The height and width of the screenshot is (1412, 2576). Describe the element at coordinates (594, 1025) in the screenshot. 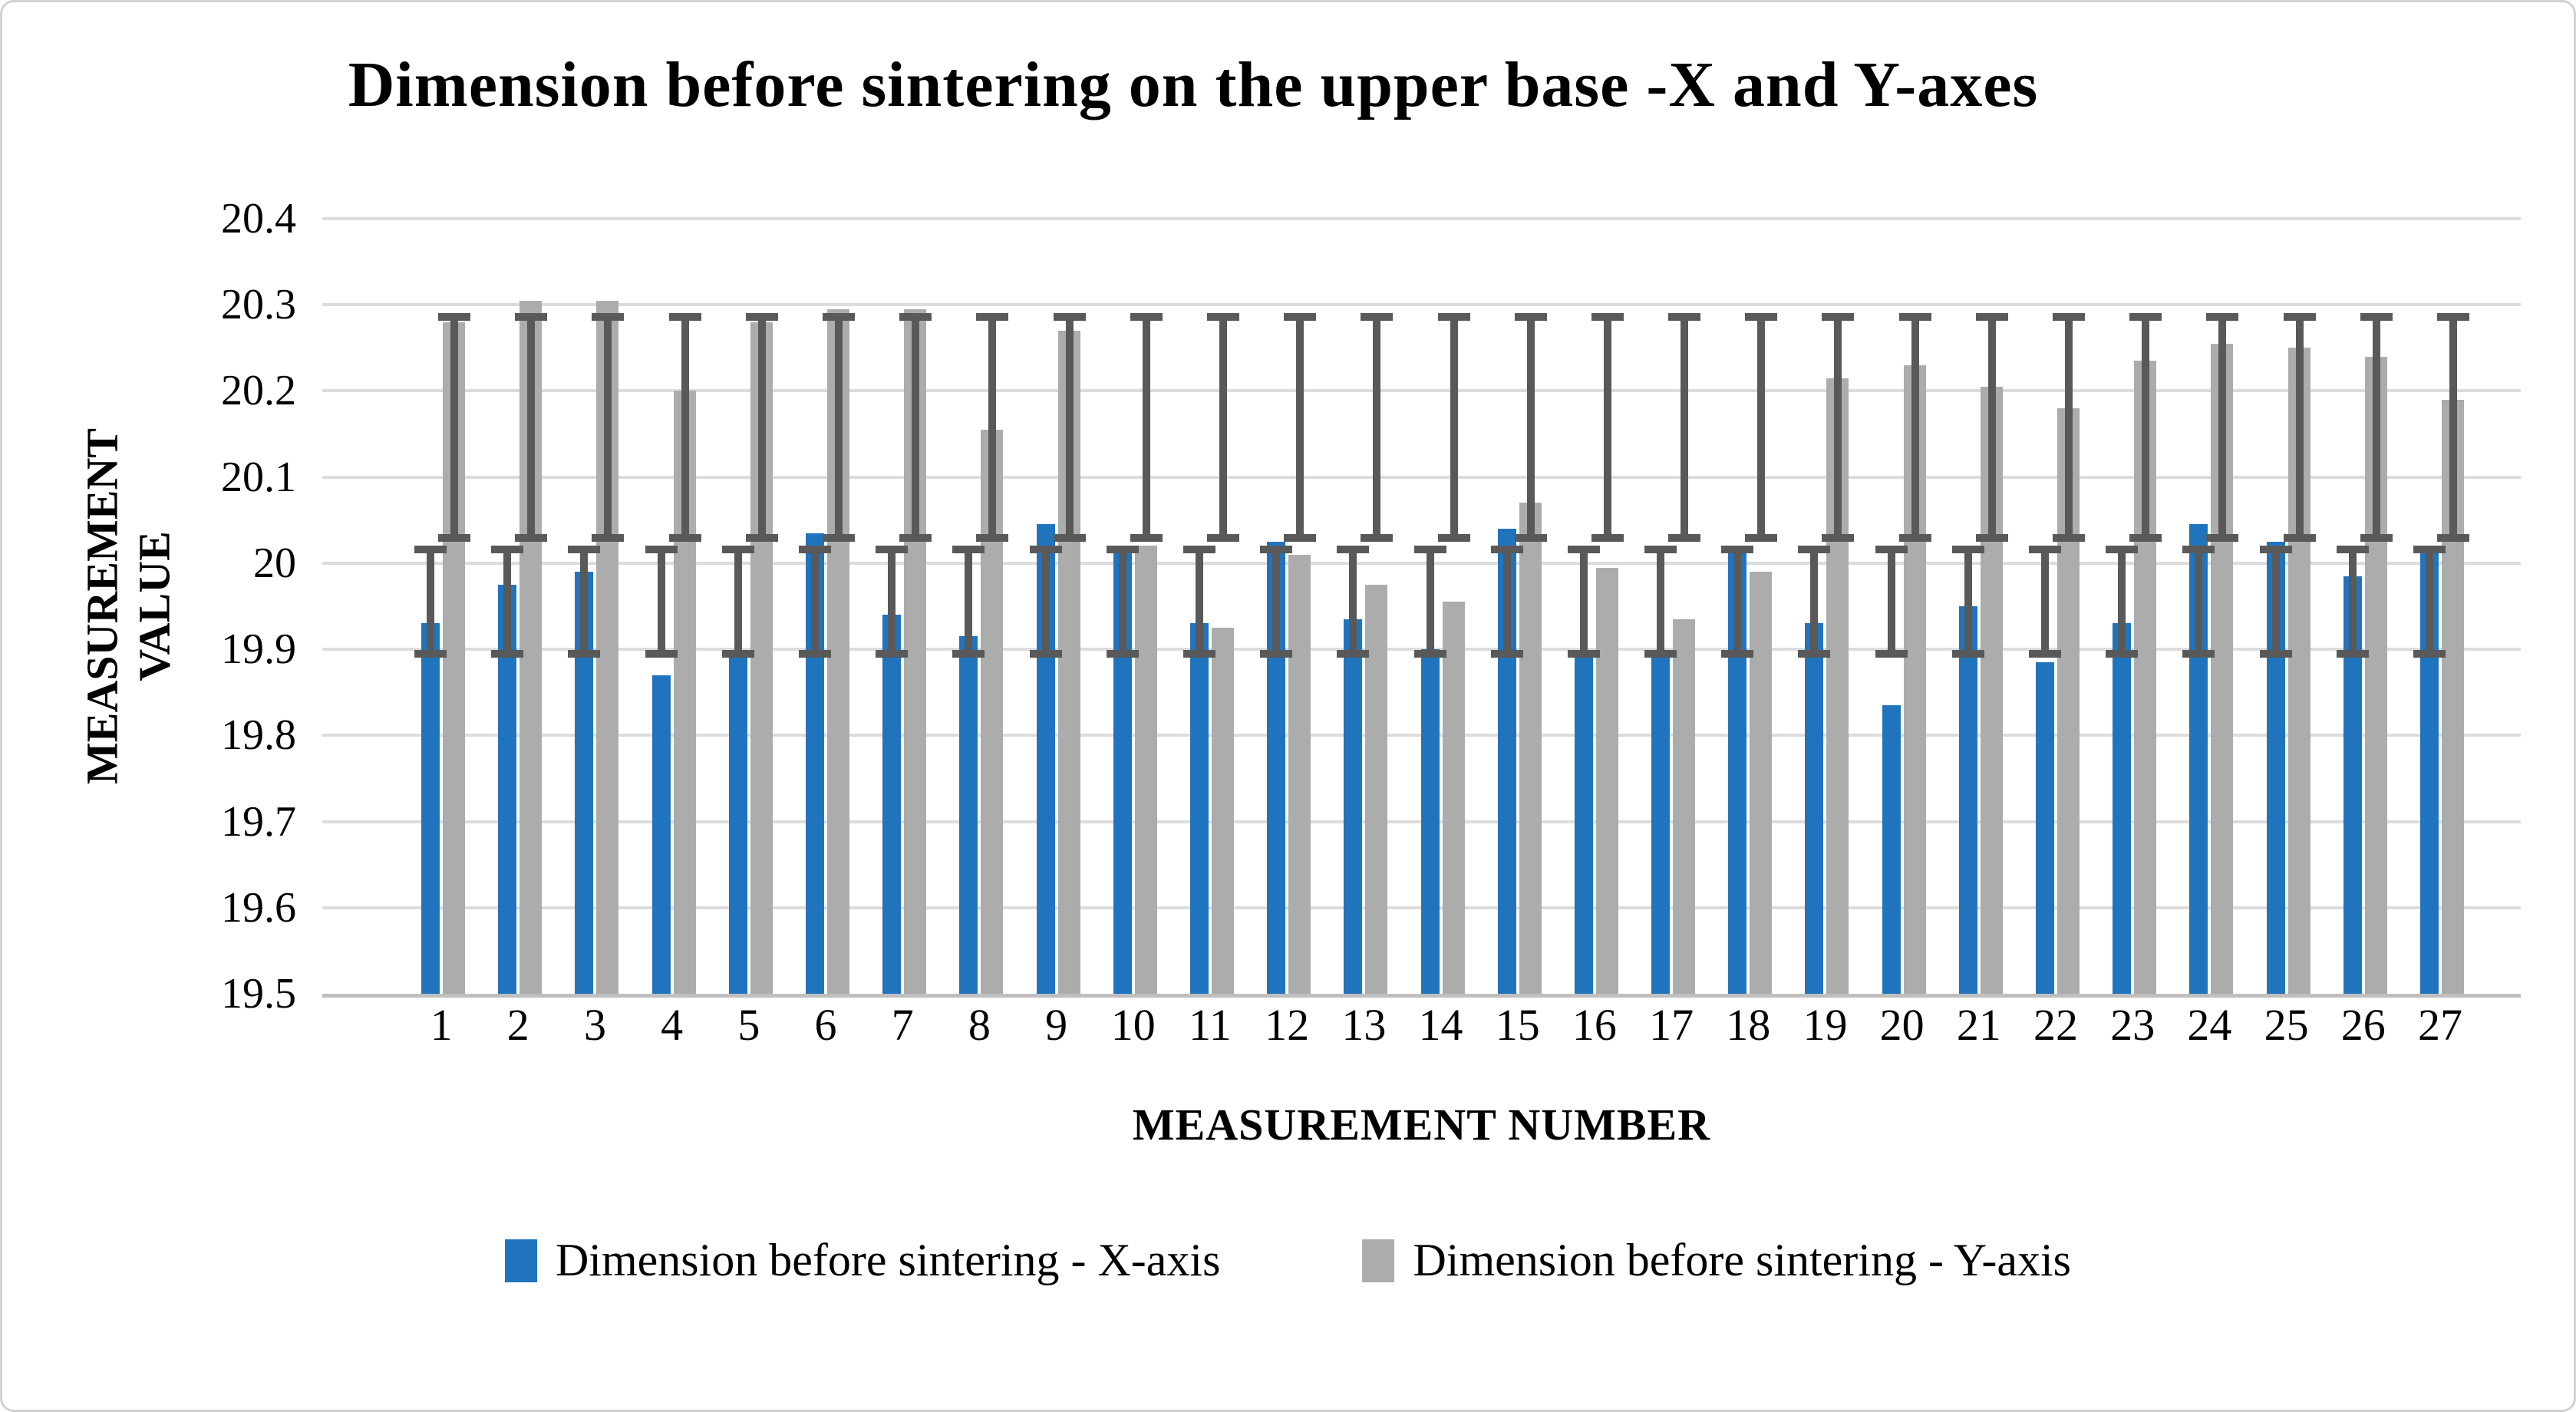

I see `x-tick-label-3: 3` at that location.